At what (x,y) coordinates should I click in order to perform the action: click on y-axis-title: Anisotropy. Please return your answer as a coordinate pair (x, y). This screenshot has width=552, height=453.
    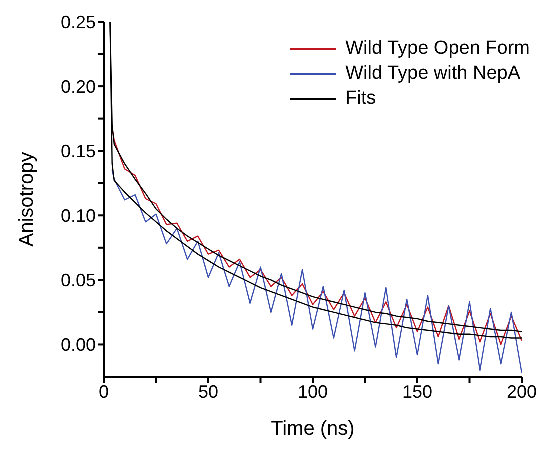
    Looking at the image, I should click on (27, 199).